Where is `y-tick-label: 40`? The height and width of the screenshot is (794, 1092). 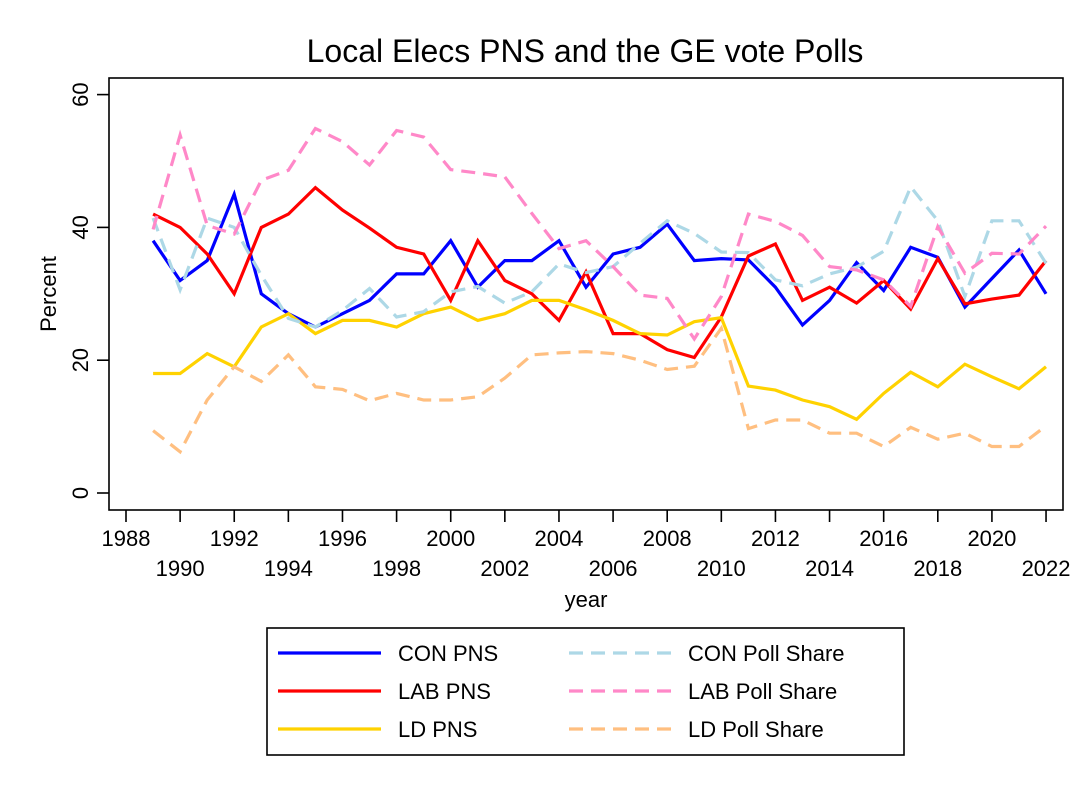
y-tick-label: 40 is located at coordinates (80, 227).